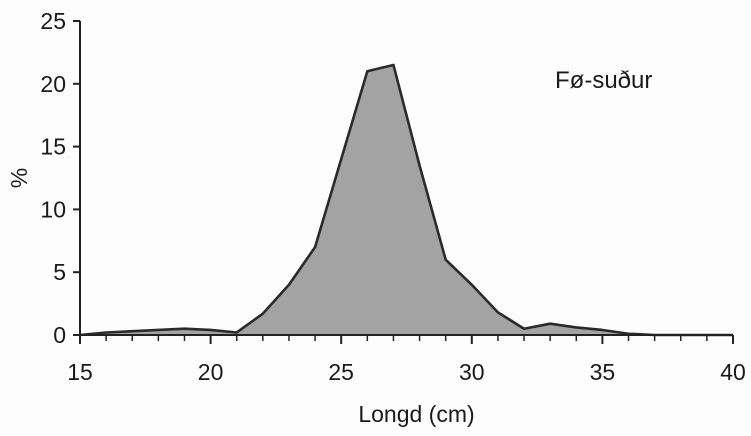  Describe the element at coordinates (341, 372) in the screenshot. I see `x-tick-label: 25` at that location.